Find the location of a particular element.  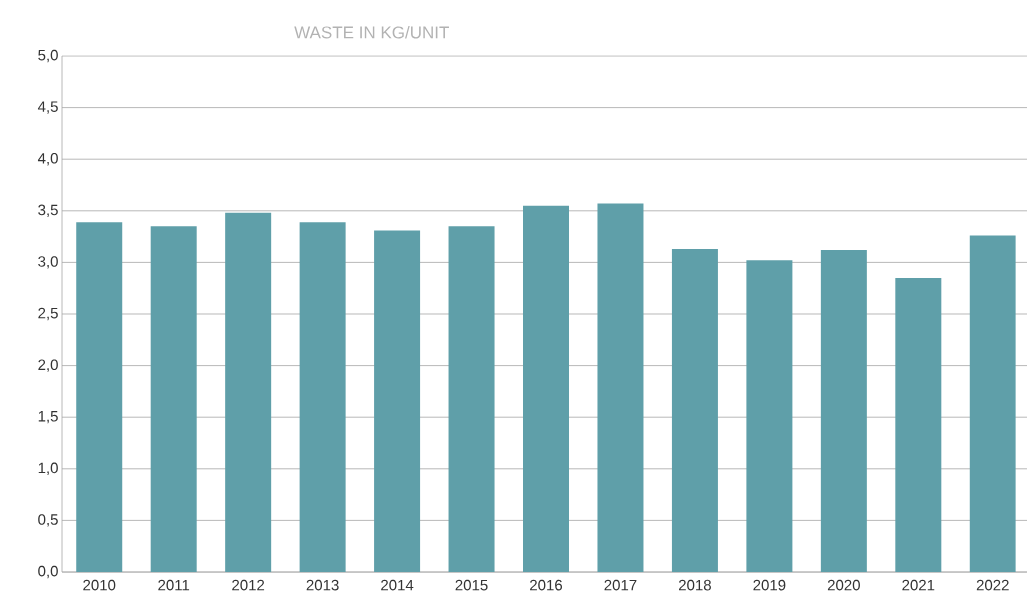

y-tick-label: 1,0 is located at coordinates (48, 468).